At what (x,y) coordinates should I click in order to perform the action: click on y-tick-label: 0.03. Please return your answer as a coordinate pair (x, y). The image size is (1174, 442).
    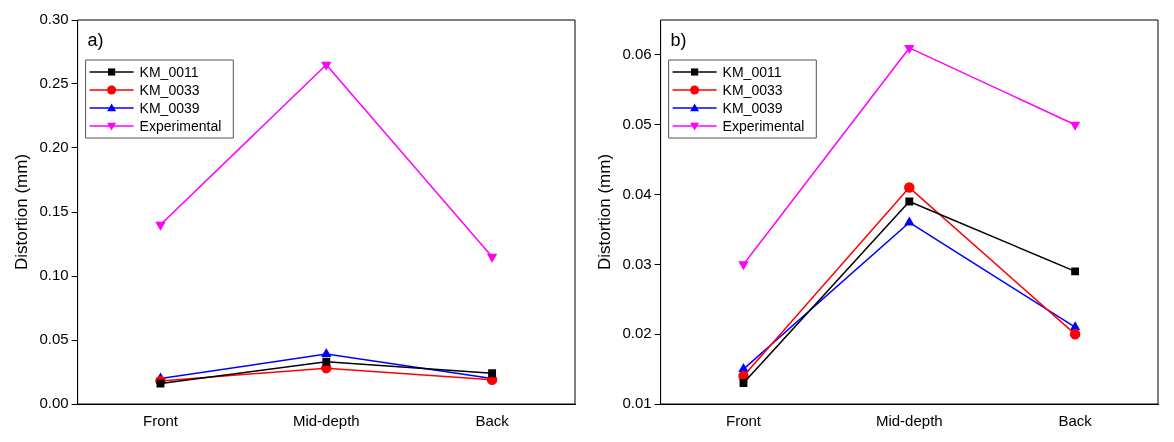
    Looking at the image, I should click on (637, 263).